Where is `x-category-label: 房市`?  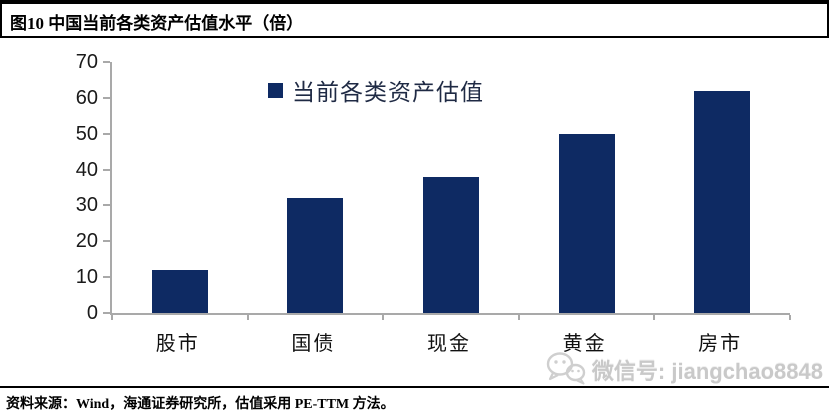
x-category-label: 房市 is located at coordinates (720, 344).